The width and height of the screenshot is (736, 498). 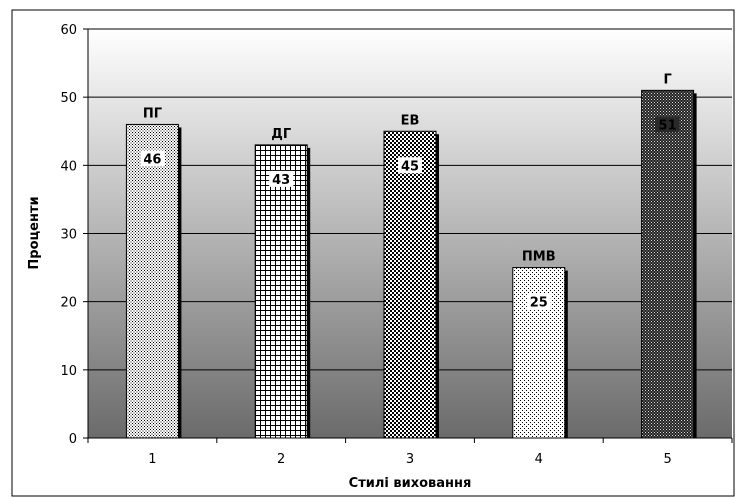 I want to click on y-tick-label: 20, so click(x=68, y=303).